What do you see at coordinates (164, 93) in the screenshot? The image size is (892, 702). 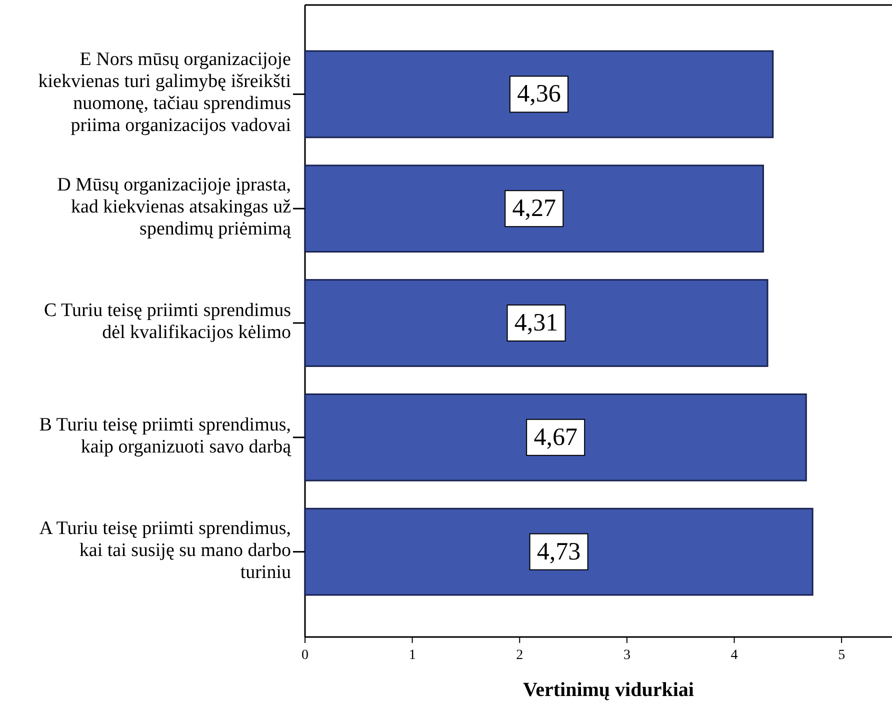 I see `y-tick-label: E Nors mūsų organizacijoje kiekvienas turi galimybę išreikšti nuomonę, tačiau sprendimus priima organizacijos vadovai` at bounding box center [164, 93].